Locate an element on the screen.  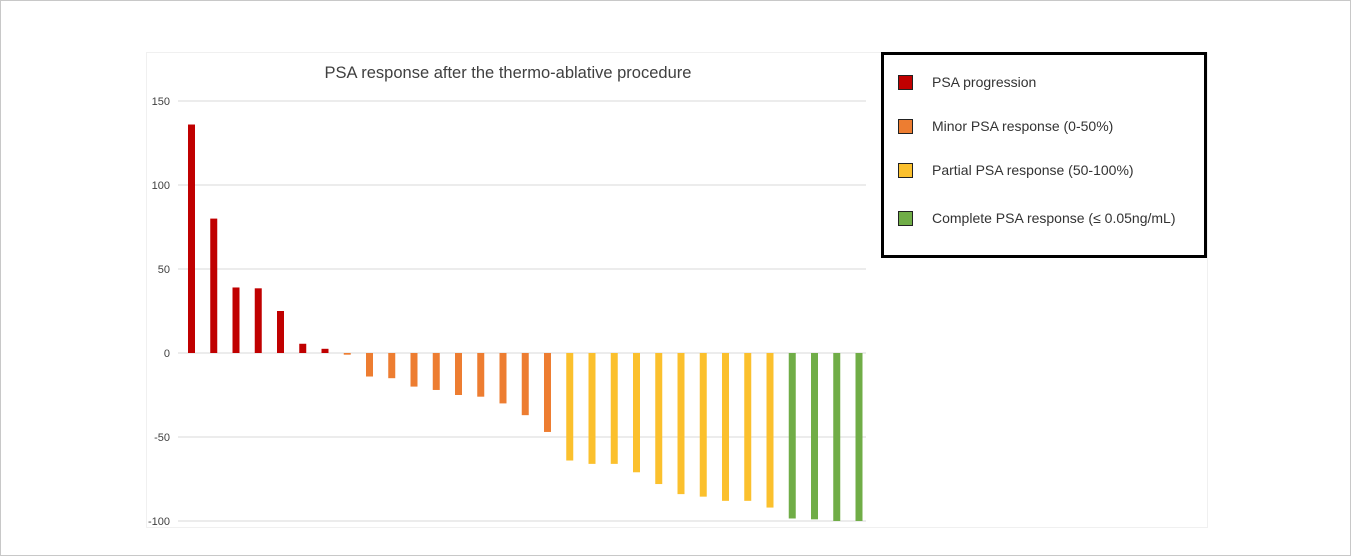
y-tick-label: -100 is located at coordinates (159, 522).